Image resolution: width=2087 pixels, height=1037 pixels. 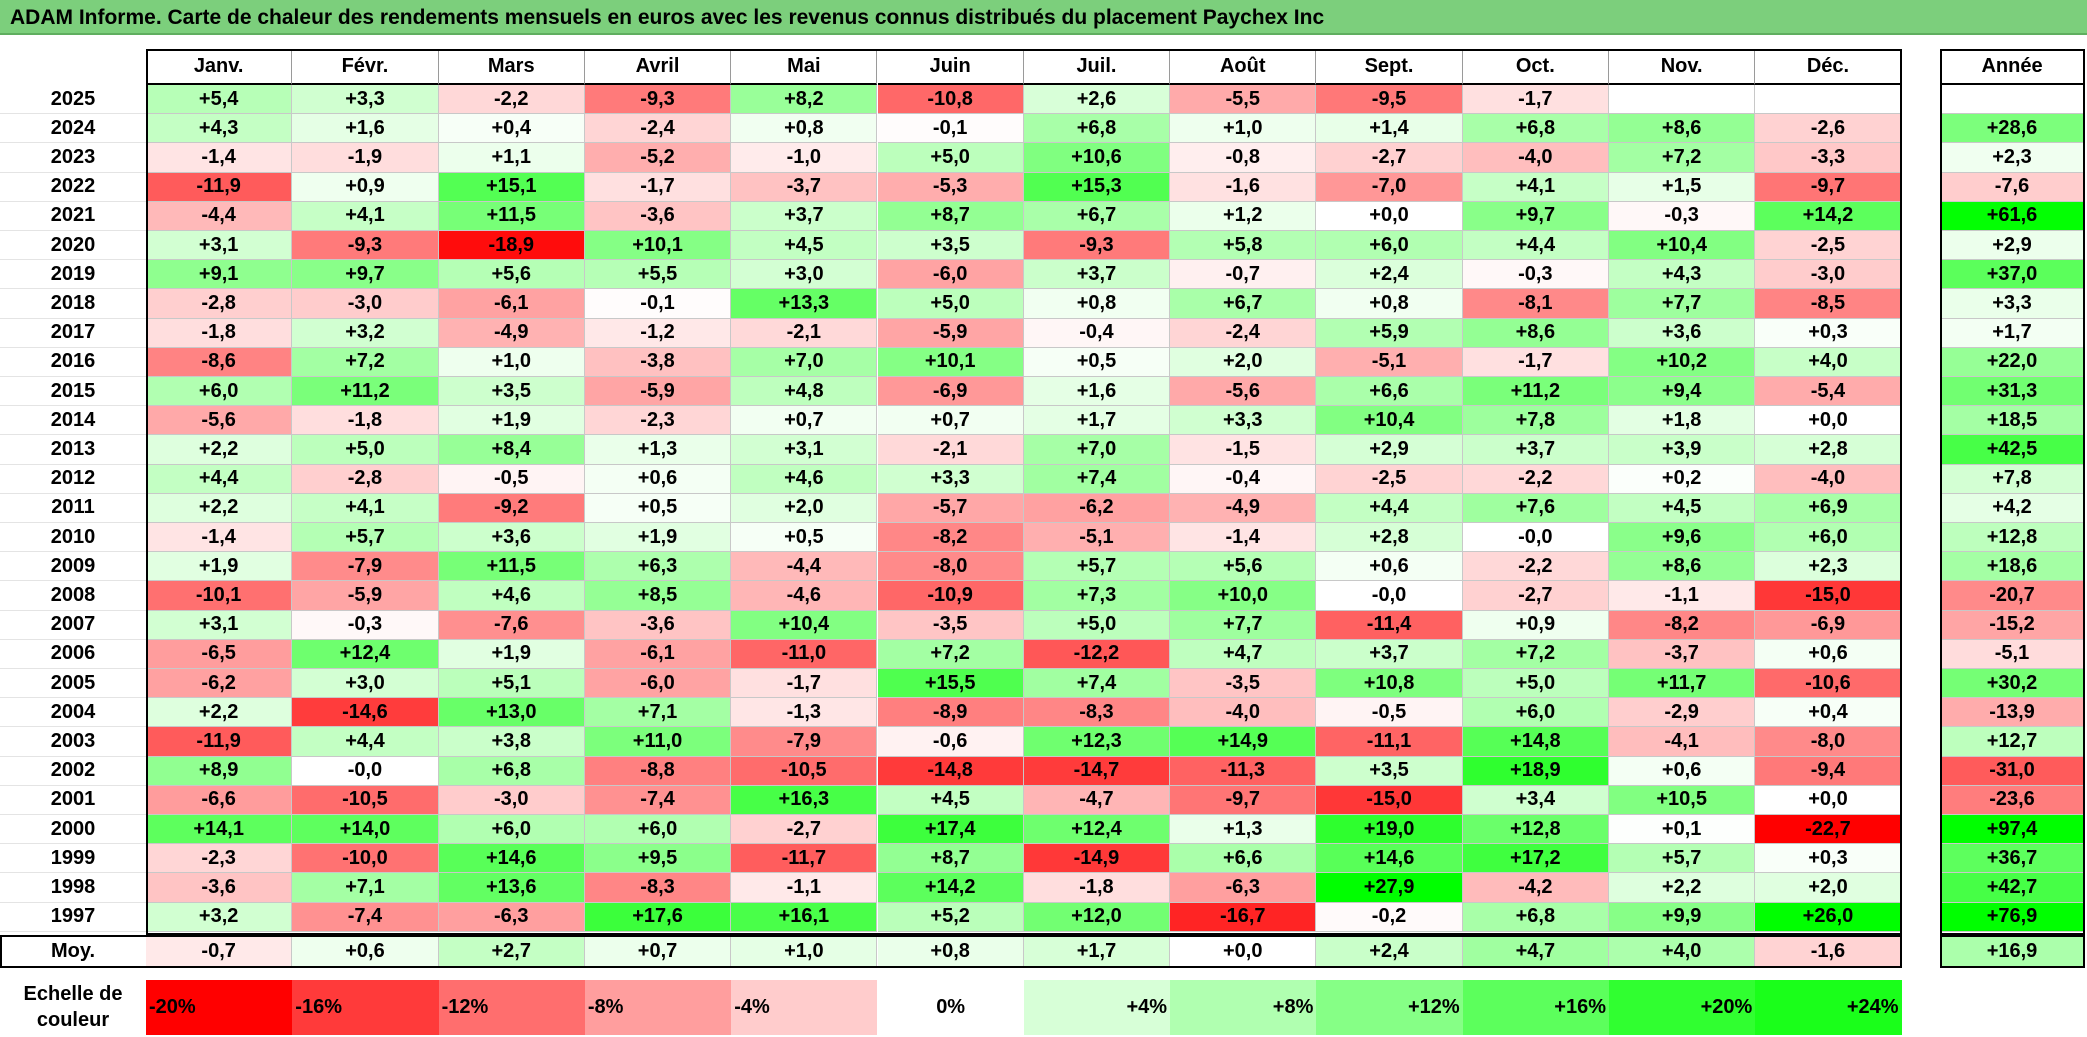 I want to click on month-header: Juin, so click(x=950, y=67).